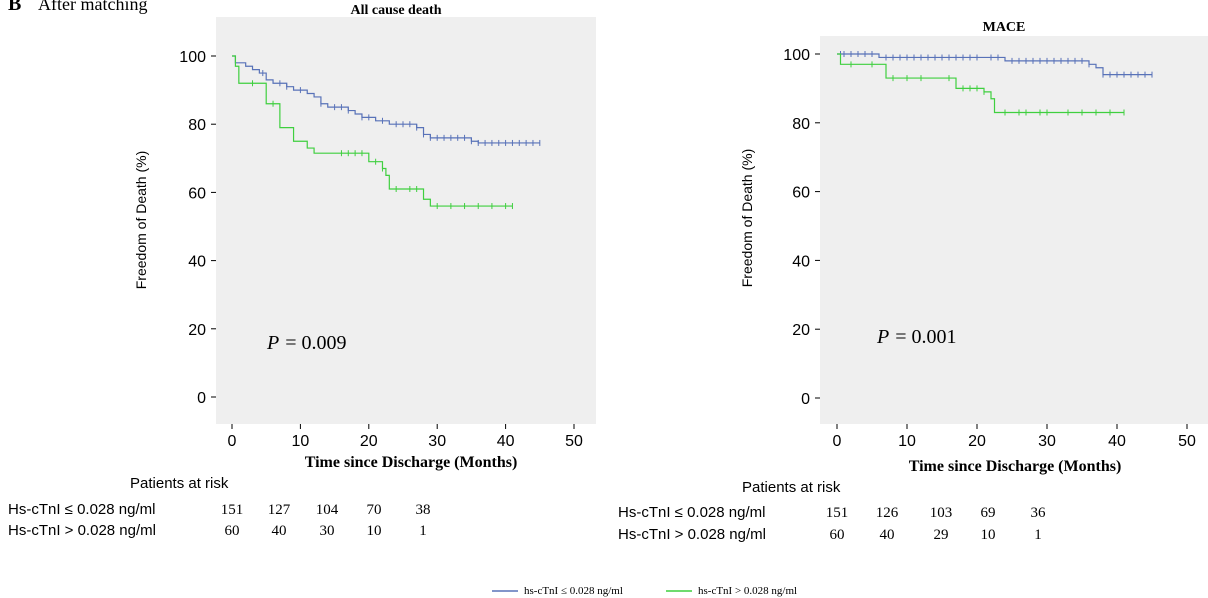 This screenshot has width=1208, height=598. What do you see at coordinates (279, 510) in the screenshot?
I see `risk-count: 127` at bounding box center [279, 510].